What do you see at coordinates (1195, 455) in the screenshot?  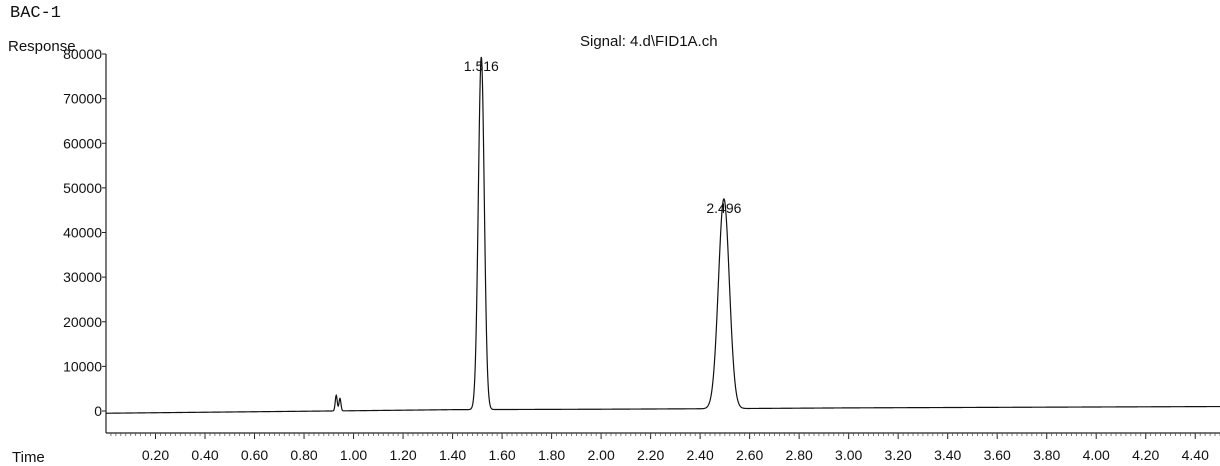 I see `x-tick-label: 4.40` at bounding box center [1195, 455].